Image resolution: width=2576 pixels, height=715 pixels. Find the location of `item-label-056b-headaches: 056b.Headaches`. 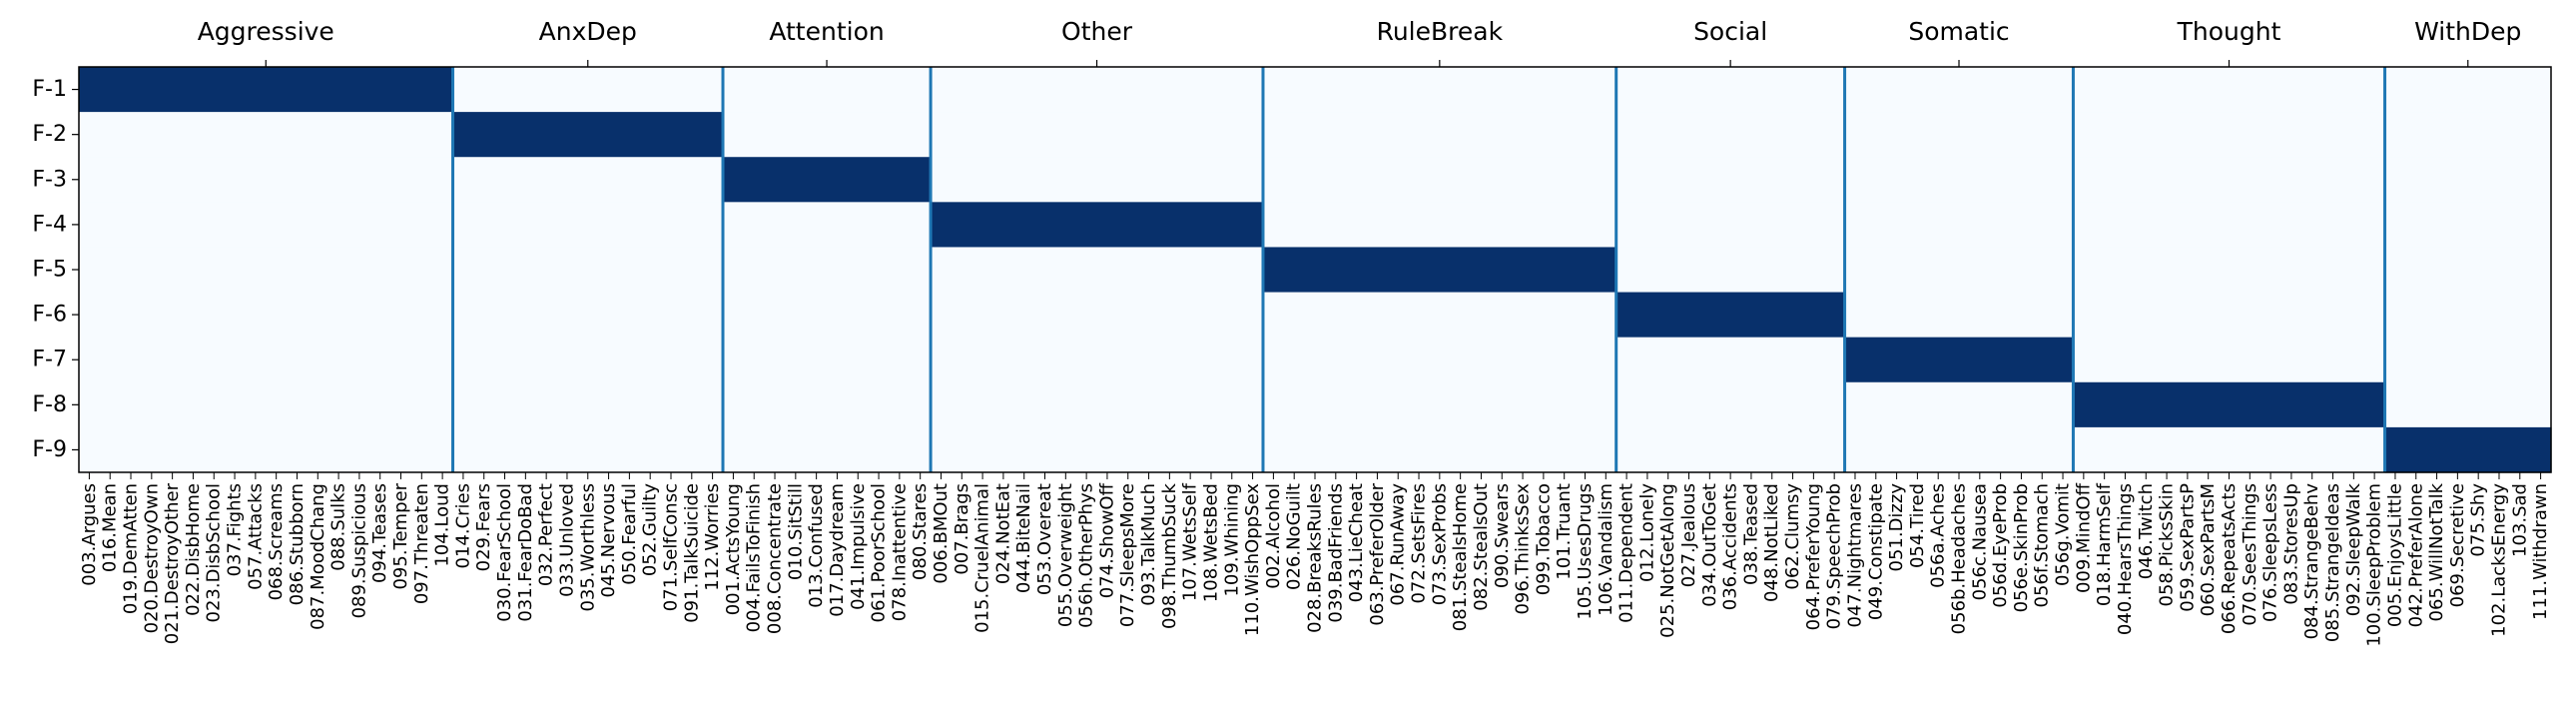

item-label-056b-headaches: 056b.Headaches is located at coordinates (1959, 558).